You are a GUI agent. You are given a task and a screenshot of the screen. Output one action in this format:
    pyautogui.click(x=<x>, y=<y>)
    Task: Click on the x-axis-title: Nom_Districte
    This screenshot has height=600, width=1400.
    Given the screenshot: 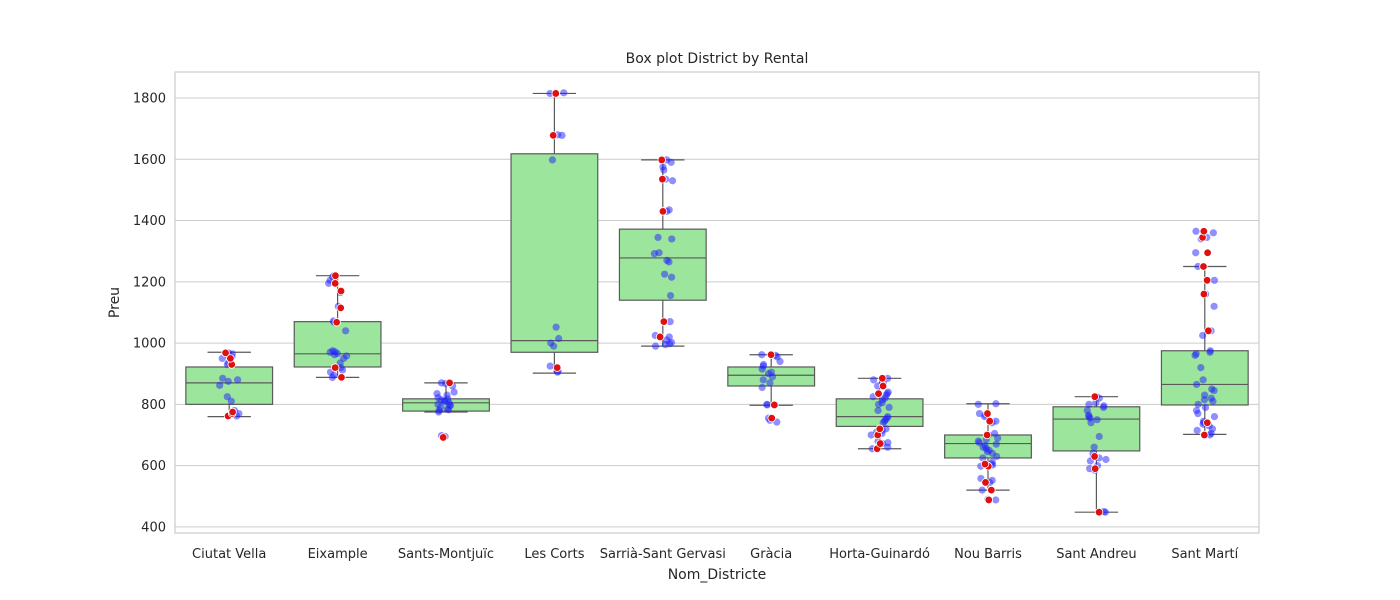 What is the action you would take?
    pyautogui.click(x=717, y=575)
    